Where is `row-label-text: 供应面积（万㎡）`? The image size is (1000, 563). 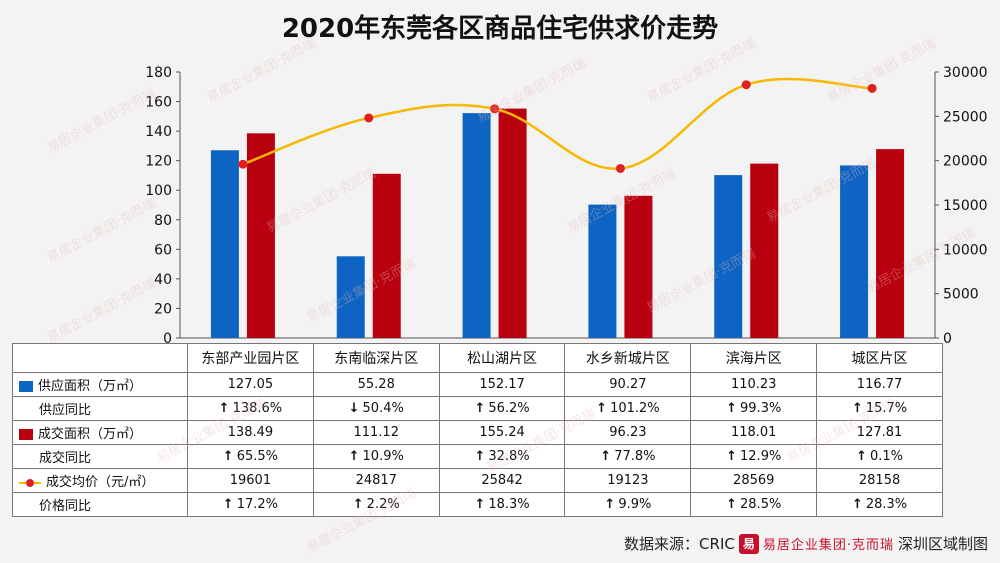
row-label-text: 供应面积（万㎡） is located at coordinates (90, 386).